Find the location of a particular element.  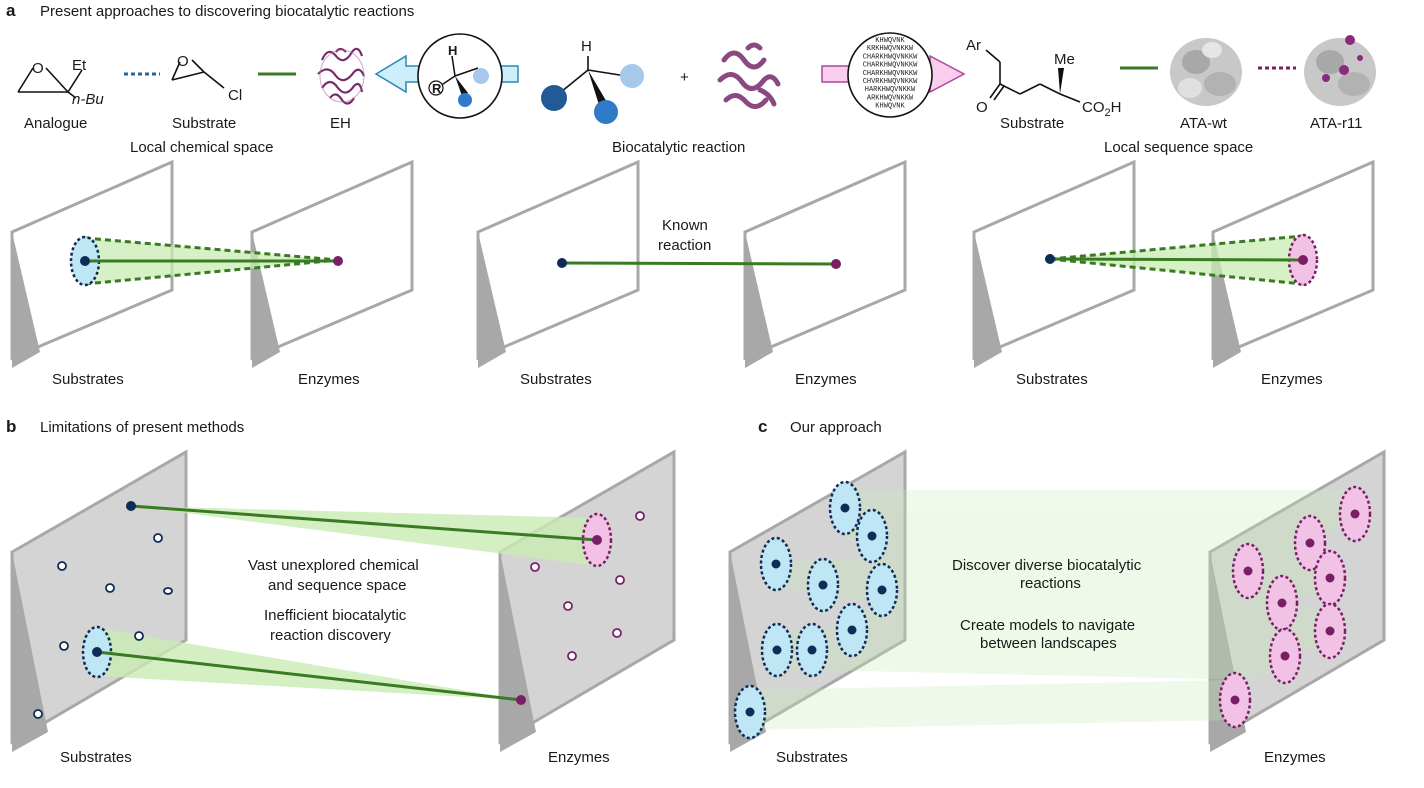

b-text1-line2: and sequence space is located at coordinates (337, 585).